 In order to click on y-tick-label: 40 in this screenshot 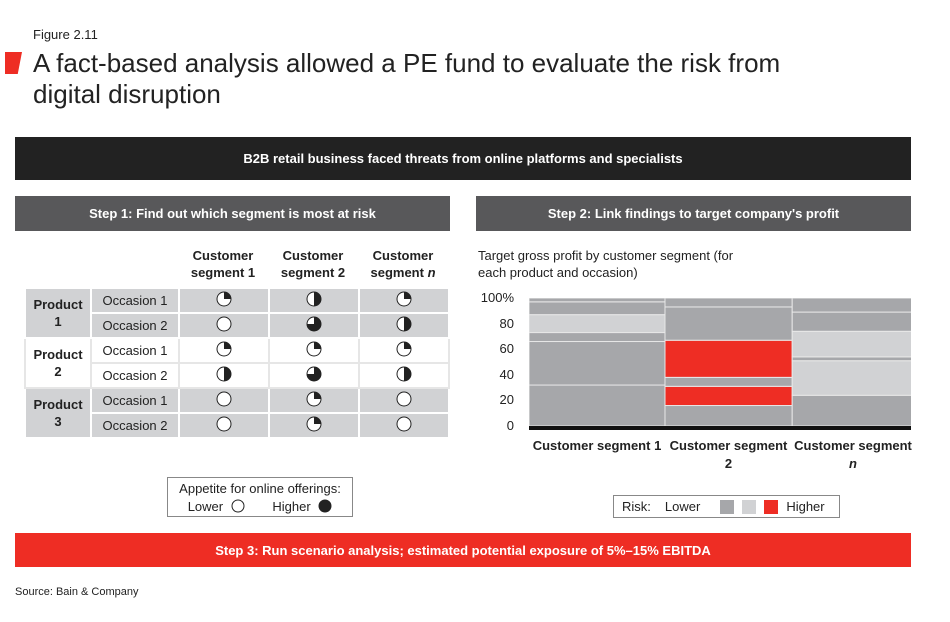, I will do `click(506, 374)`.